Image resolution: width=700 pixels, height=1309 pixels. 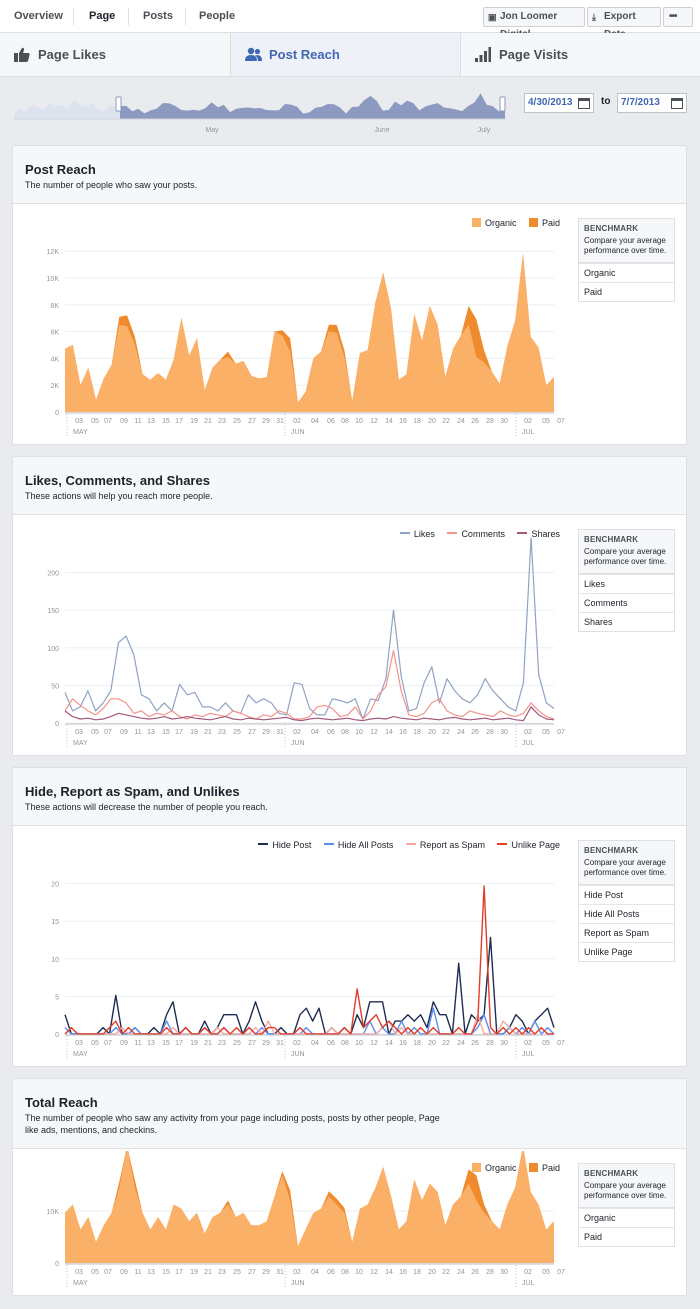 I want to click on tab-page: Page, so click(x=102, y=16).